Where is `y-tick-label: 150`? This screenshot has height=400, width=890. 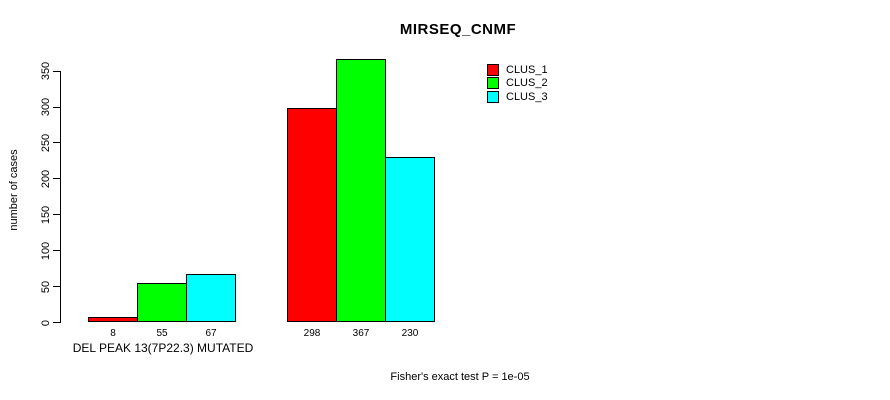
y-tick-label: 150 is located at coordinates (46, 214).